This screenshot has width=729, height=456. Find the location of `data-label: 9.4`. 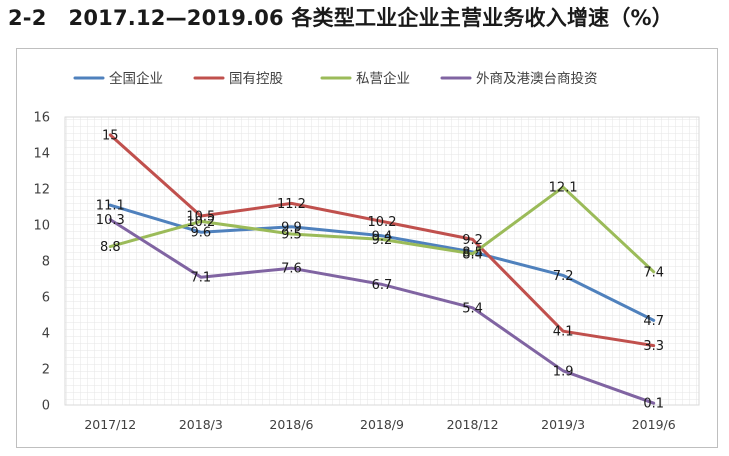

data-label: 9.4 is located at coordinates (382, 236).